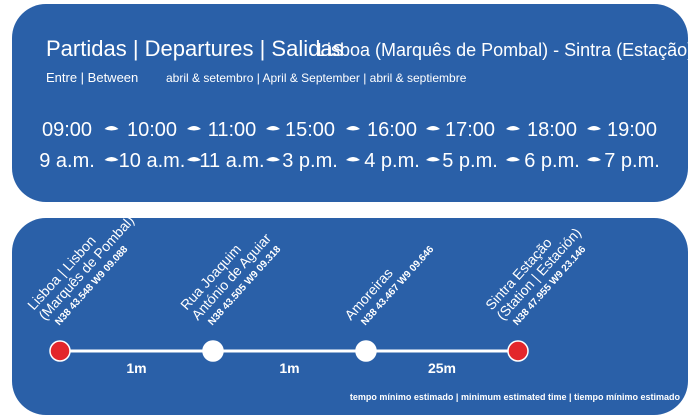 Image resolution: width=700 pixels, height=419 pixels. What do you see at coordinates (392, 161) in the screenshot?
I see `time-12h: 4 p.m.` at bounding box center [392, 161].